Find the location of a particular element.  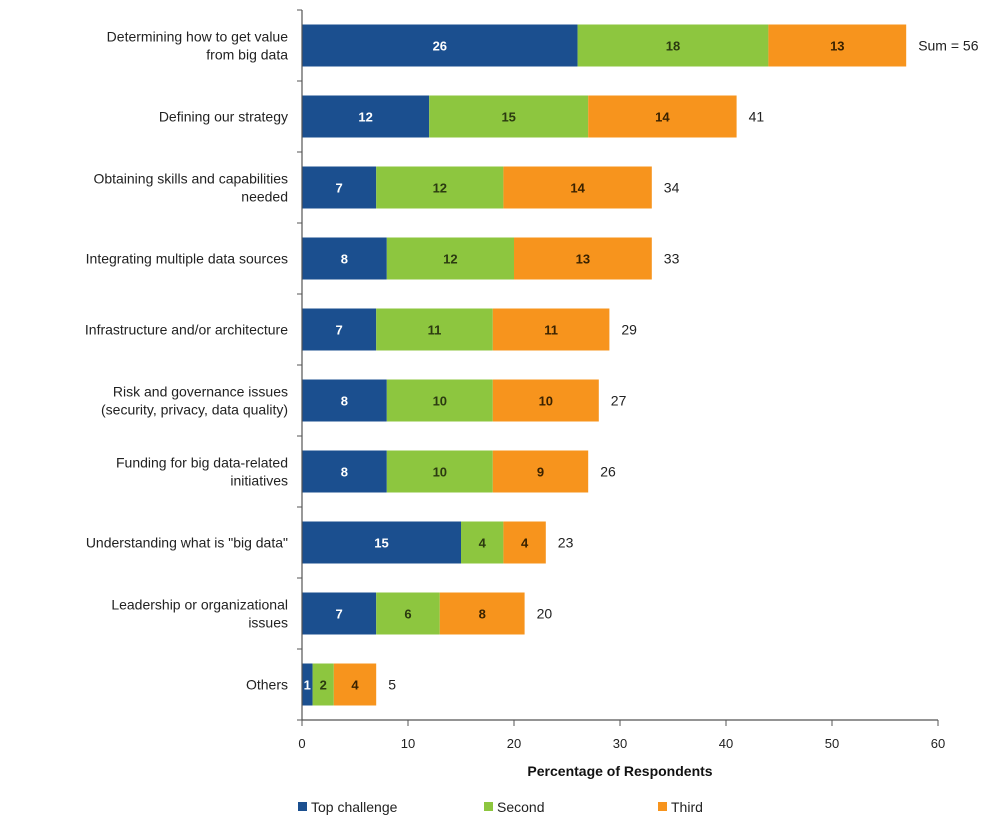

category-label-line: issues is located at coordinates (268, 623).